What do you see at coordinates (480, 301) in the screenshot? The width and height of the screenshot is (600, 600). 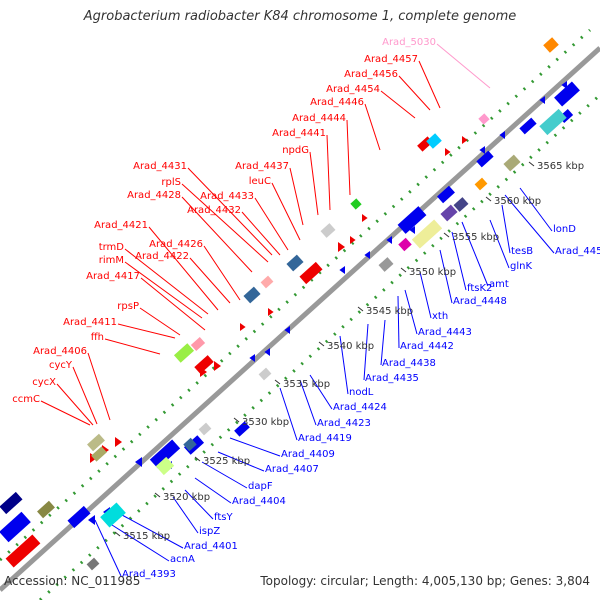 I see `reverse-gene-label-arad-4448: Arad_4448` at bounding box center [480, 301].